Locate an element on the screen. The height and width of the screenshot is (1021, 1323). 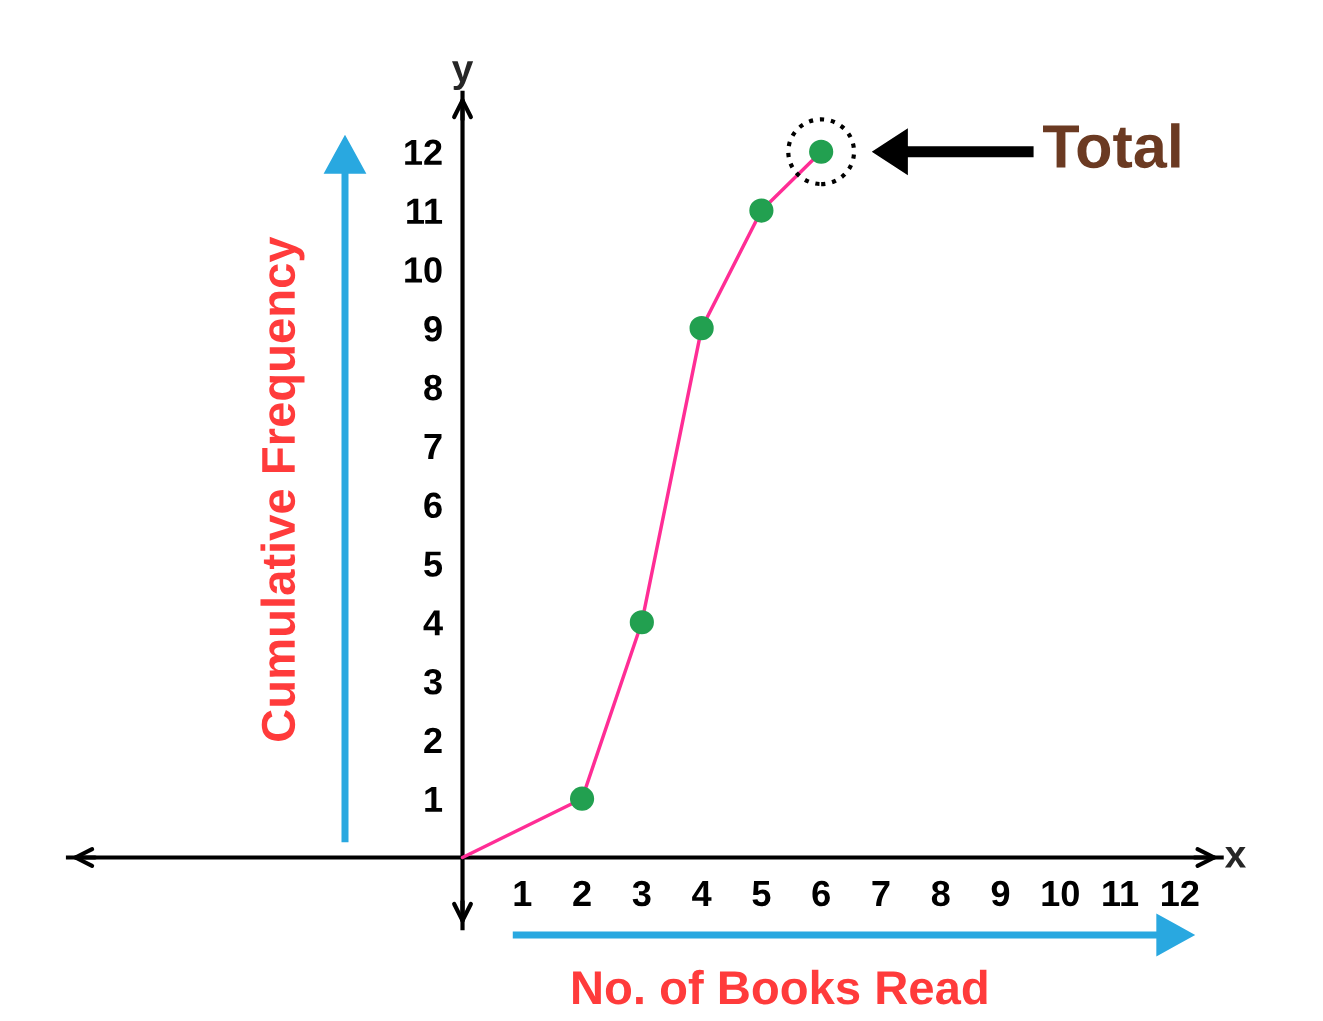
y-tick-label: 3 is located at coordinates (432, 681).